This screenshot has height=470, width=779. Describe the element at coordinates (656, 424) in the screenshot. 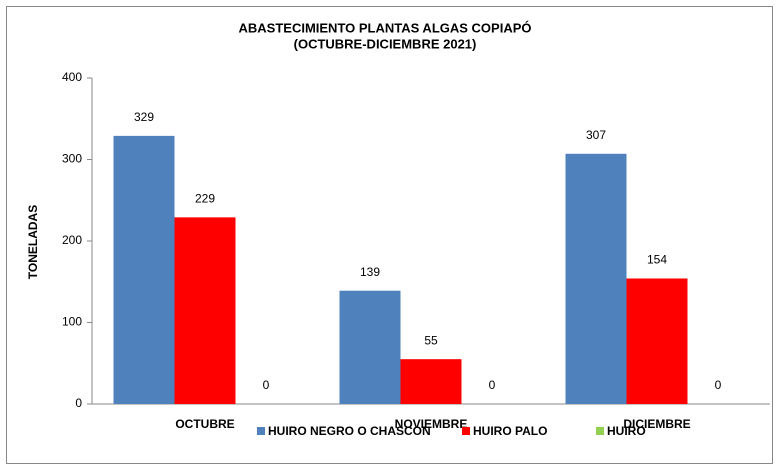

I see `x-tick-label: DICIEMBRE` at that location.